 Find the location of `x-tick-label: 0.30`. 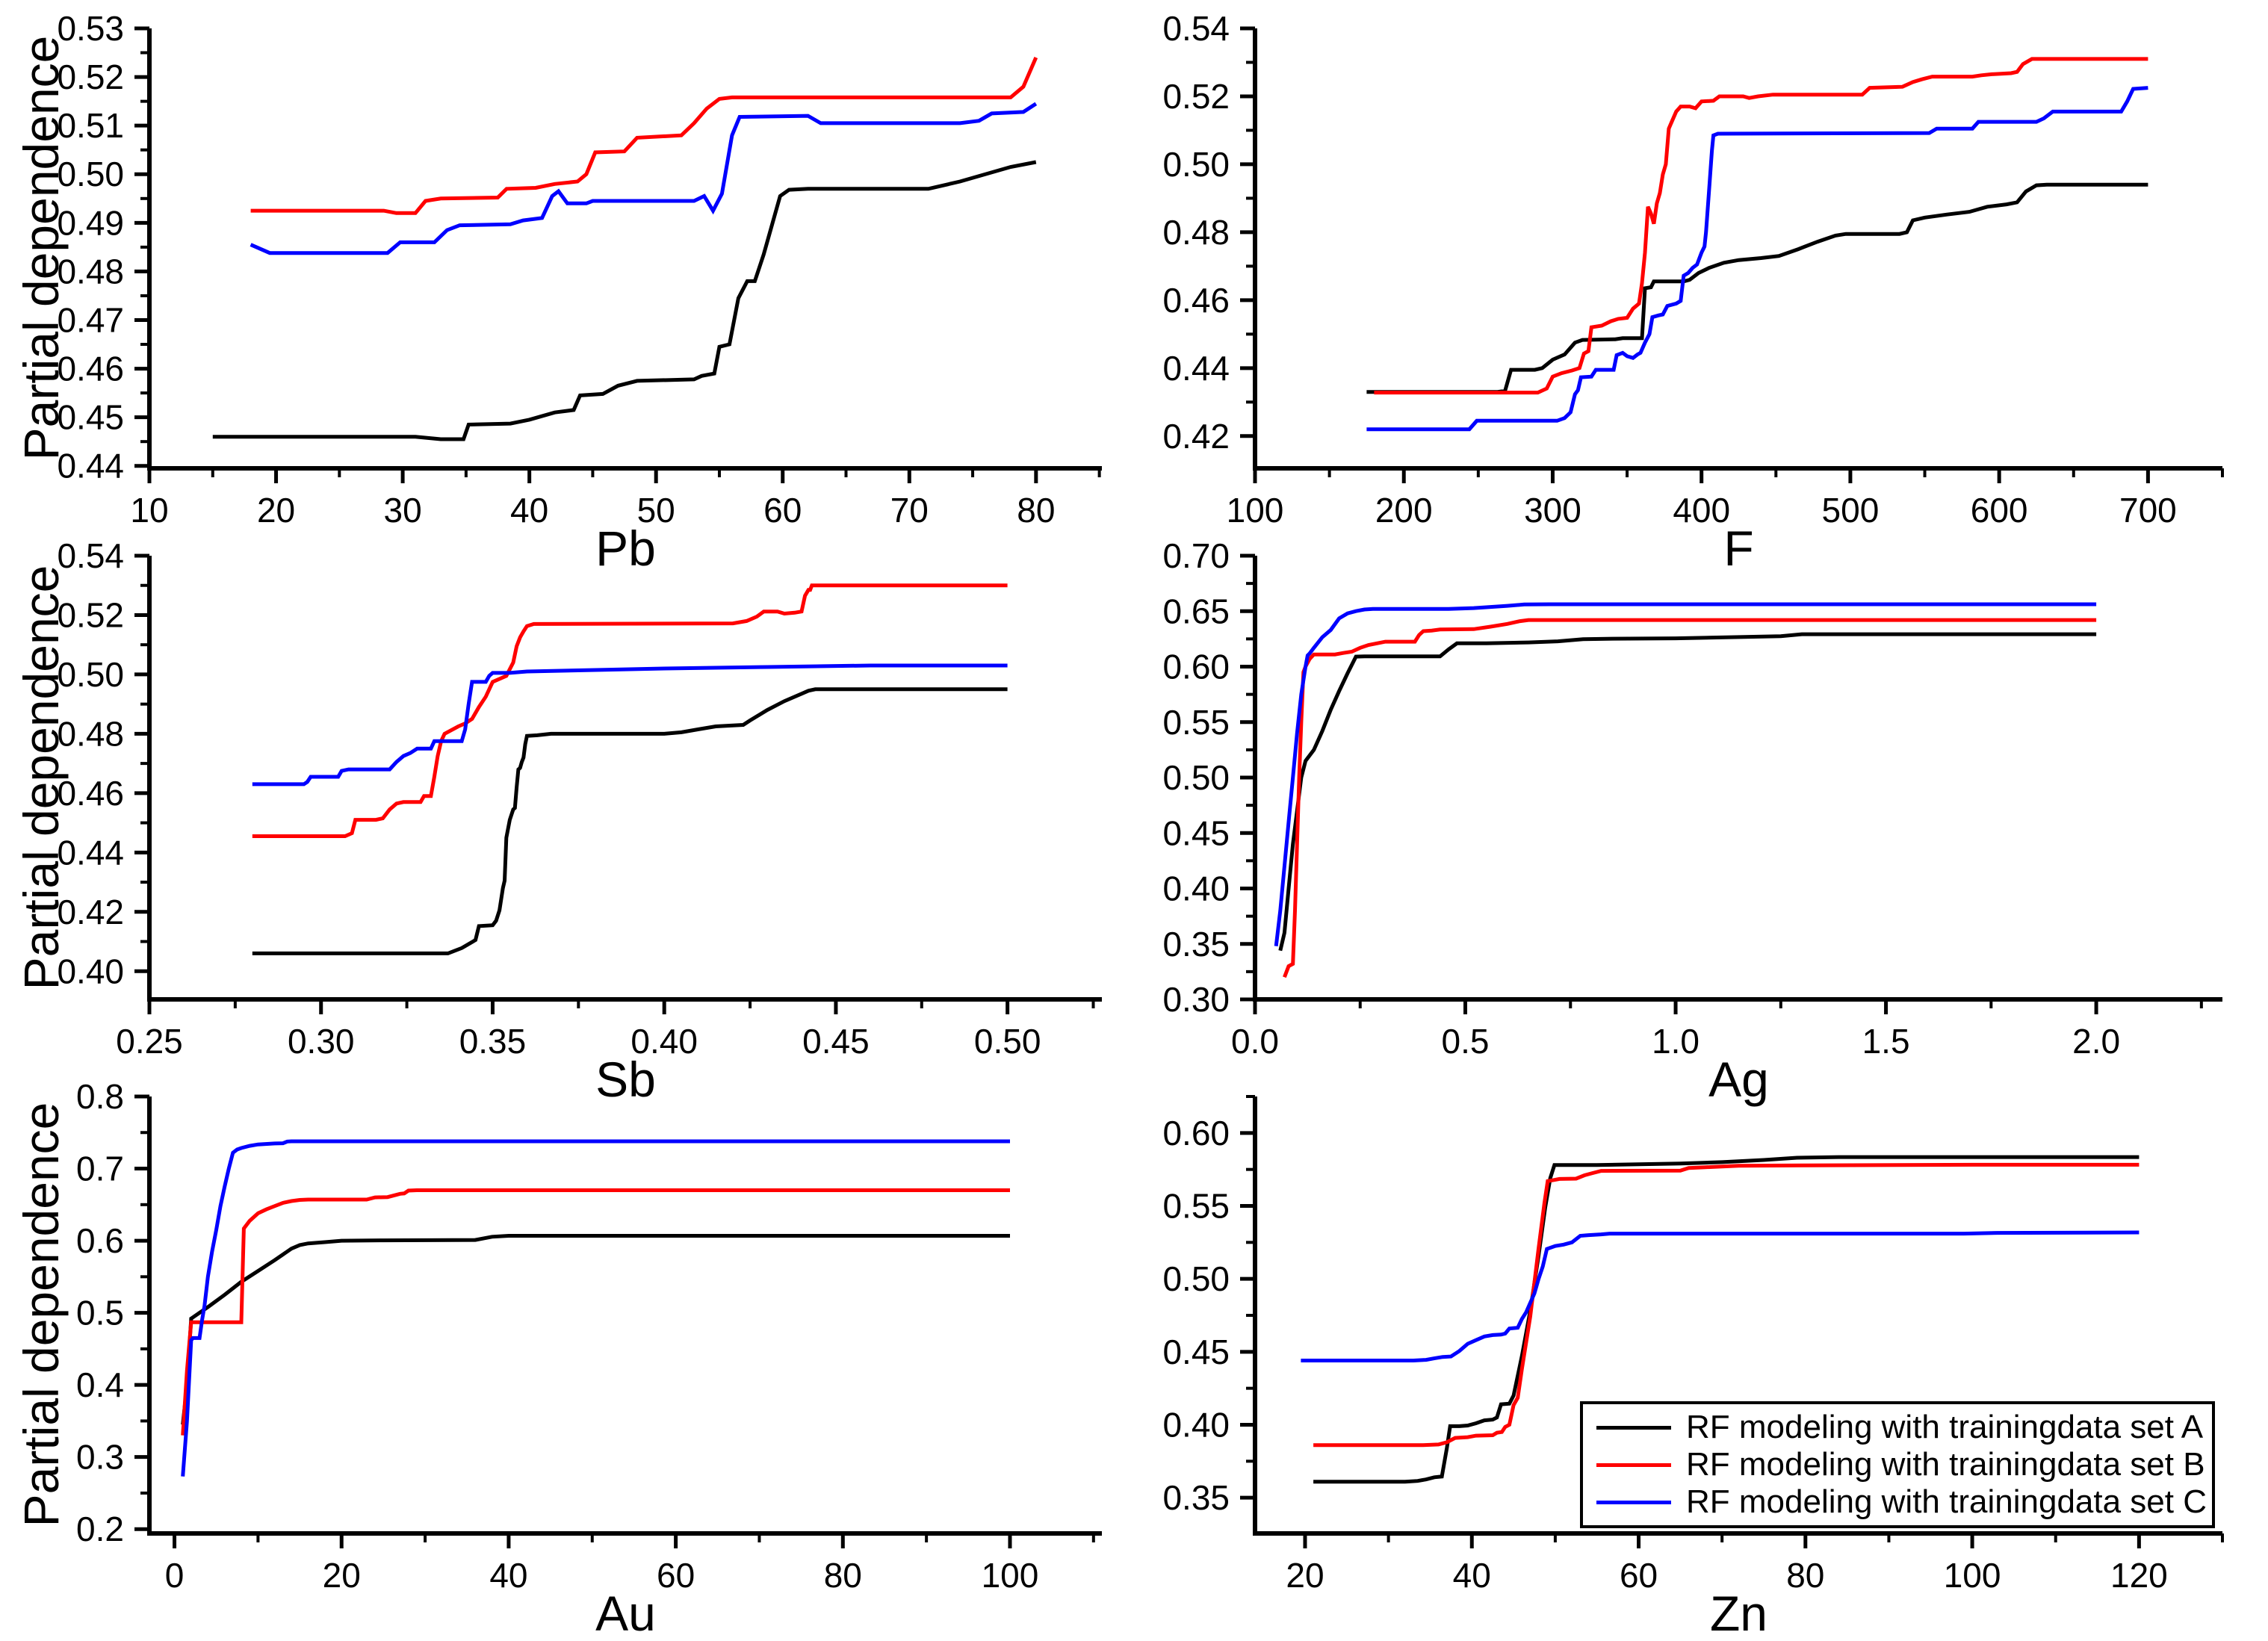

x-tick-label: 0.30 is located at coordinates (321, 1041).